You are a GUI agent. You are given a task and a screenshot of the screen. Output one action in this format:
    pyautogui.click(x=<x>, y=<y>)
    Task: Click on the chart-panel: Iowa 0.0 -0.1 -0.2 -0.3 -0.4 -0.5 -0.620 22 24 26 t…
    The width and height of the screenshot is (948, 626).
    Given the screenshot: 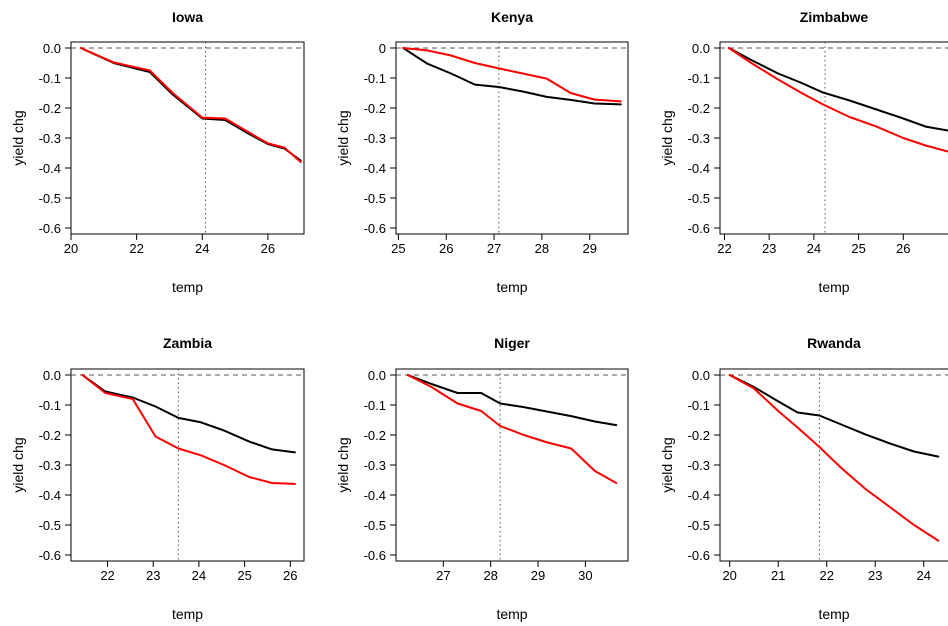 What is the action you would take?
    pyautogui.click(x=157, y=152)
    